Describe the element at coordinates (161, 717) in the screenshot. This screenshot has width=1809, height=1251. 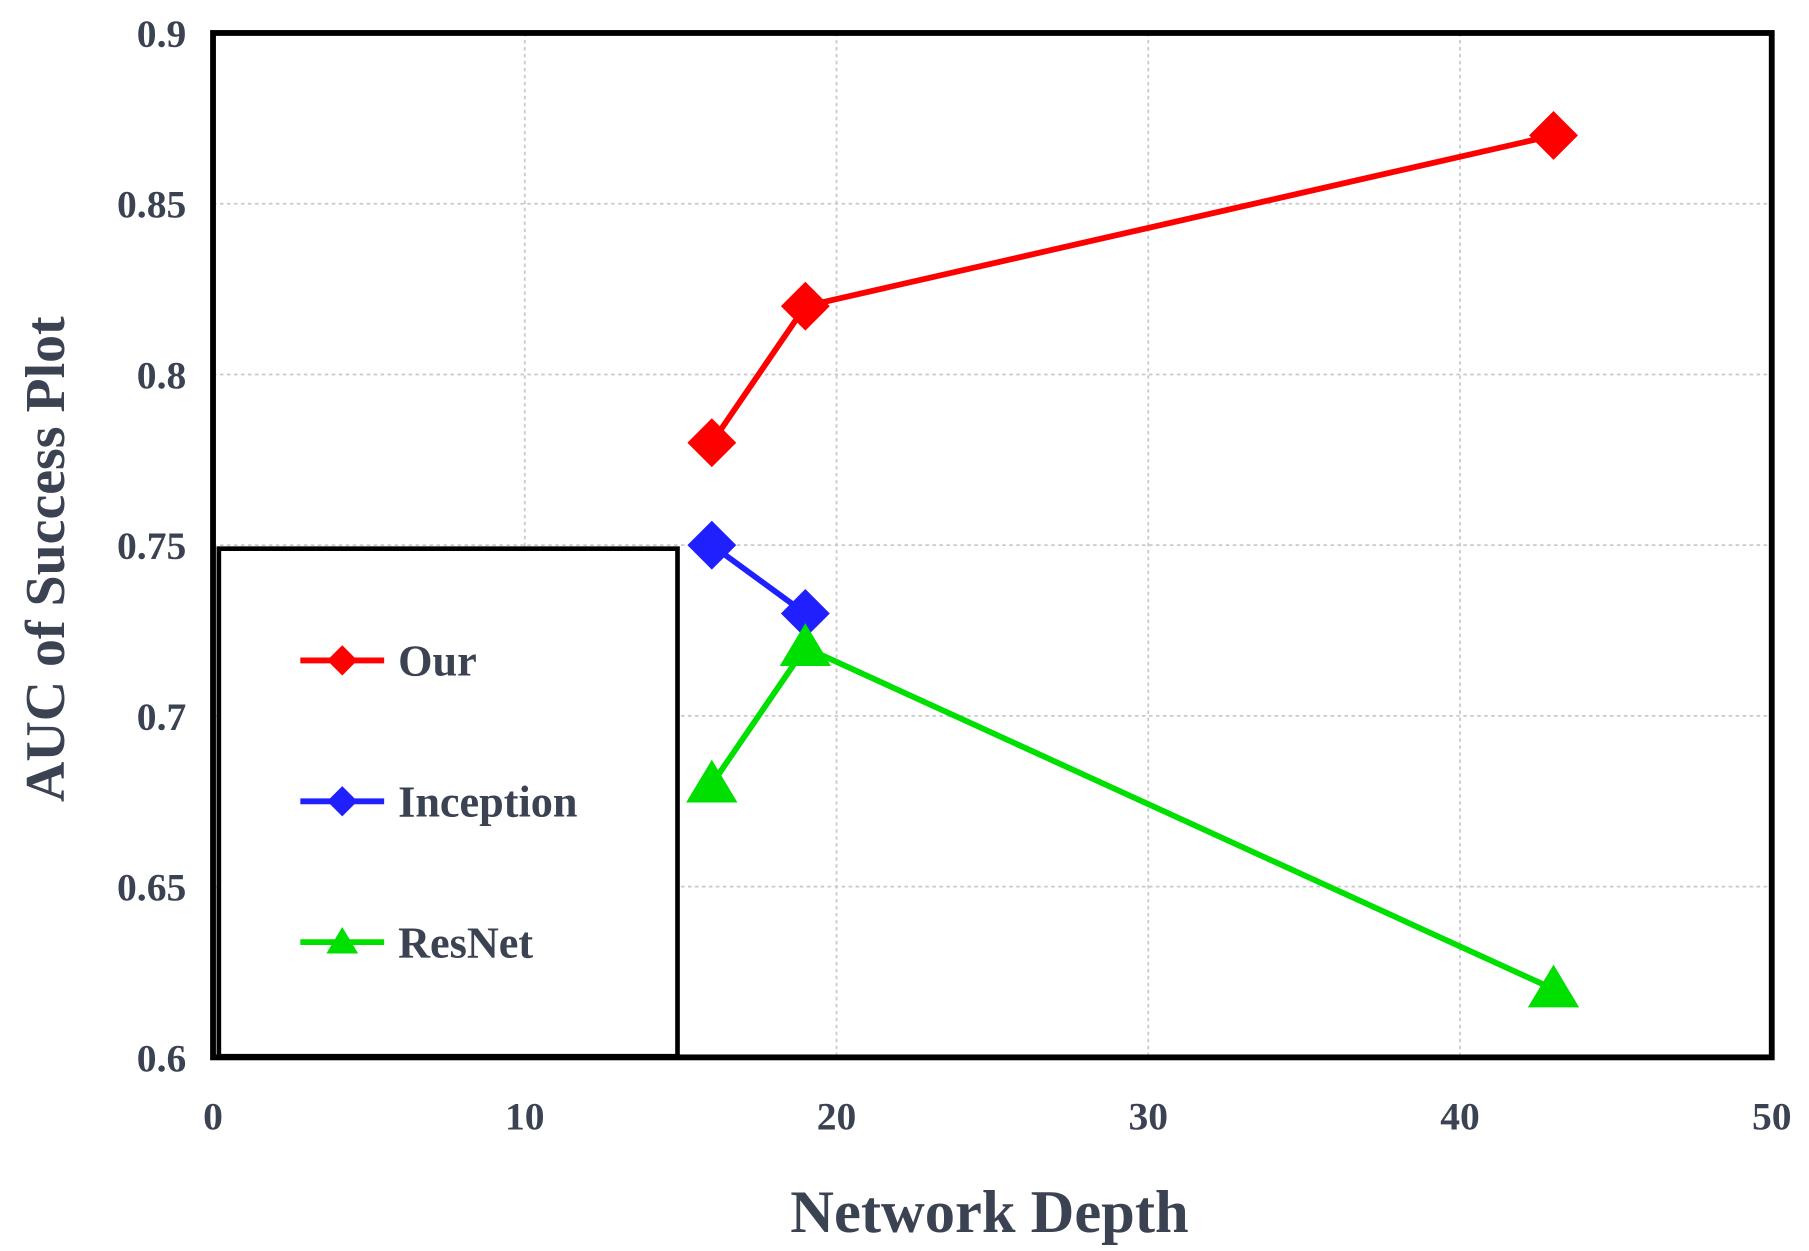
I see `y-tick-label: 0.7` at that location.